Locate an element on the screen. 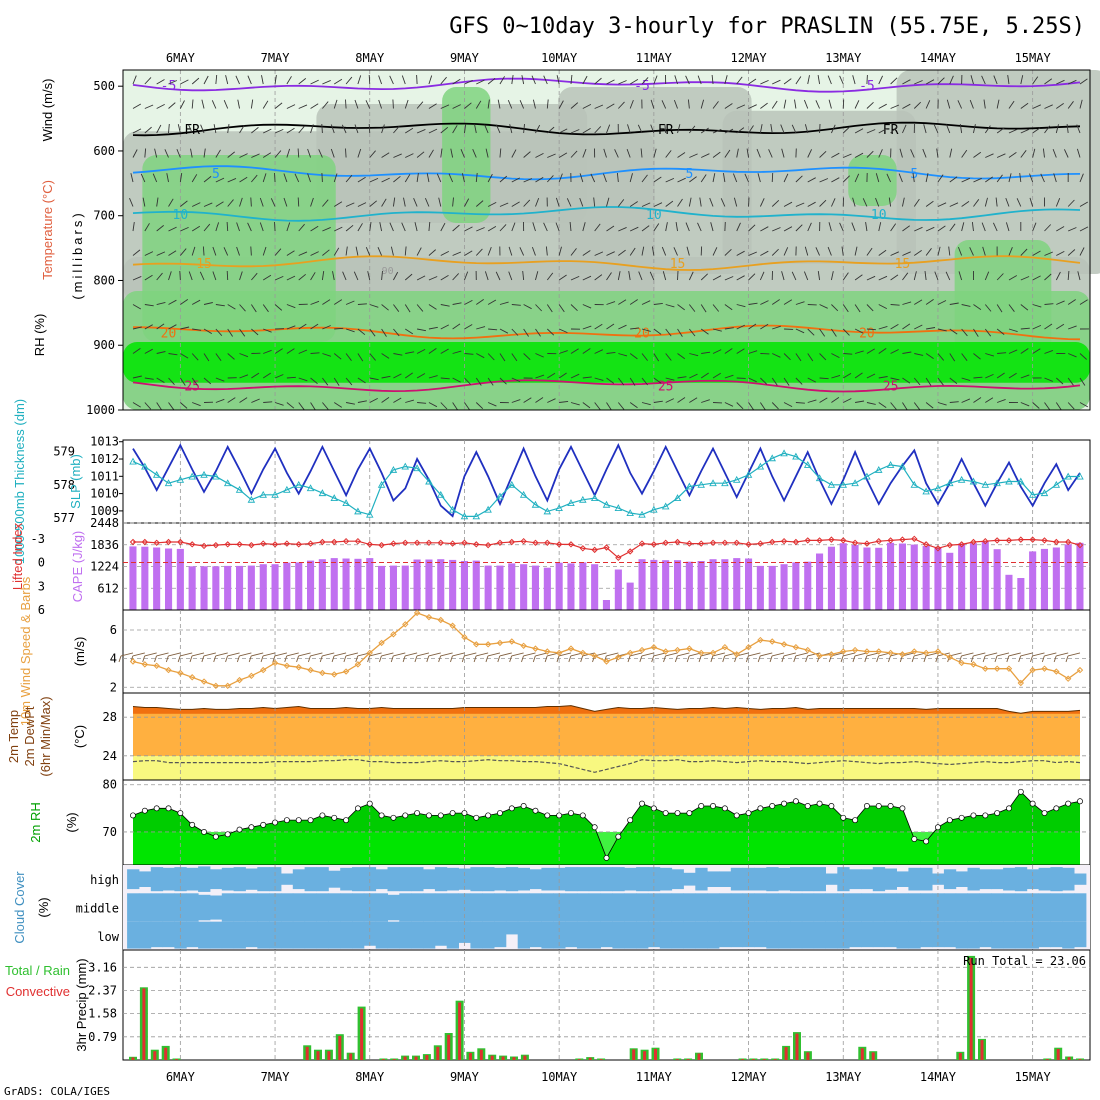  pressure-tick-label: 1000 is located at coordinates (100, 410).